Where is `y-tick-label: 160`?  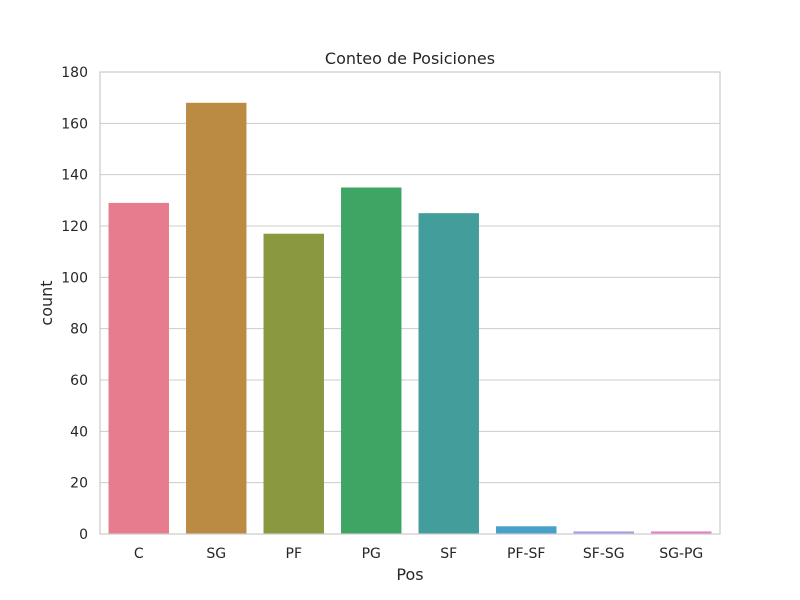
y-tick-label: 160 is located at coordinates (74, 124).